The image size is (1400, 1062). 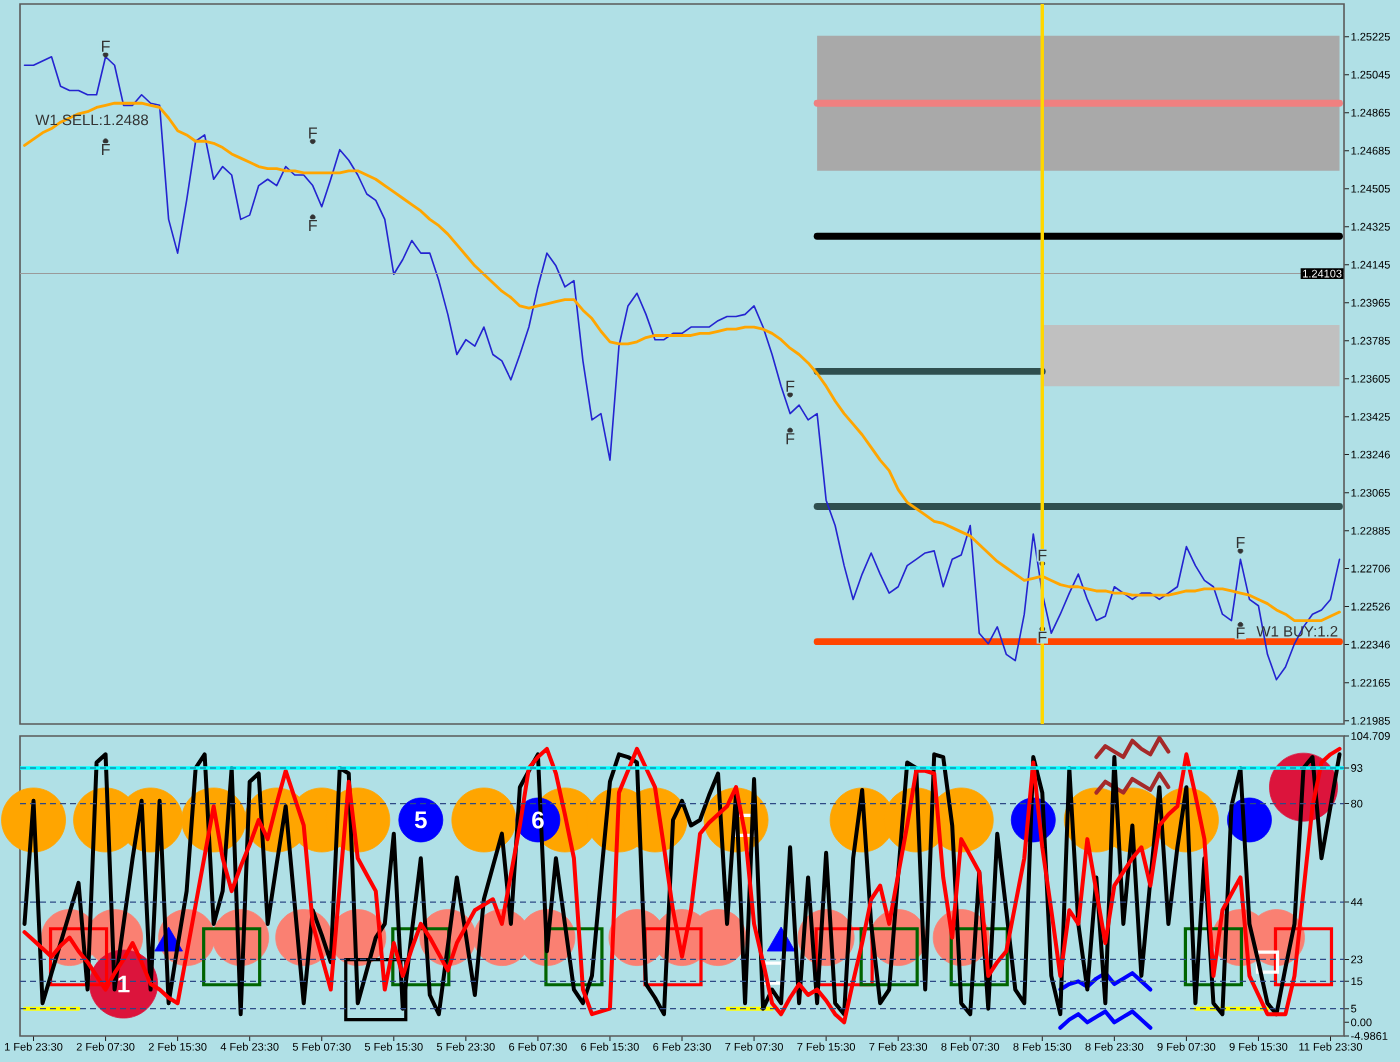 I want to click on annotation: 1, so click(x=124, y=984).